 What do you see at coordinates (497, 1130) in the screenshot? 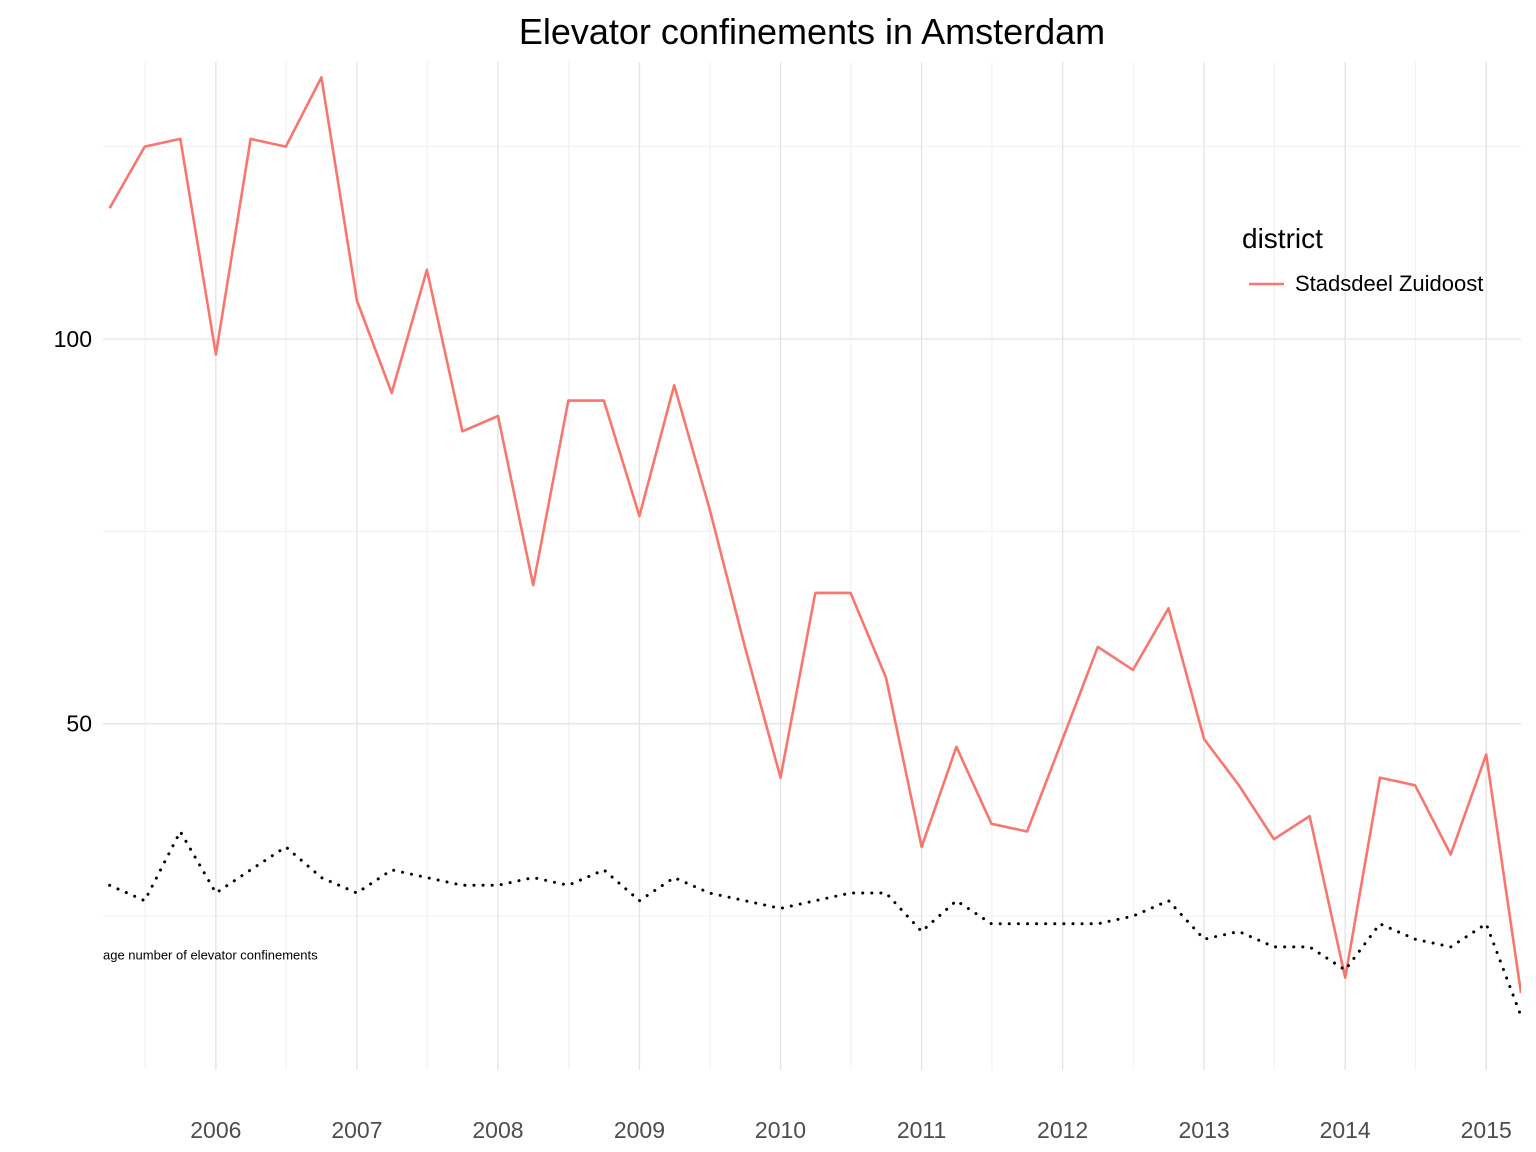
I see `x-tick-label: 2008` at bounding box center [497, 1130].